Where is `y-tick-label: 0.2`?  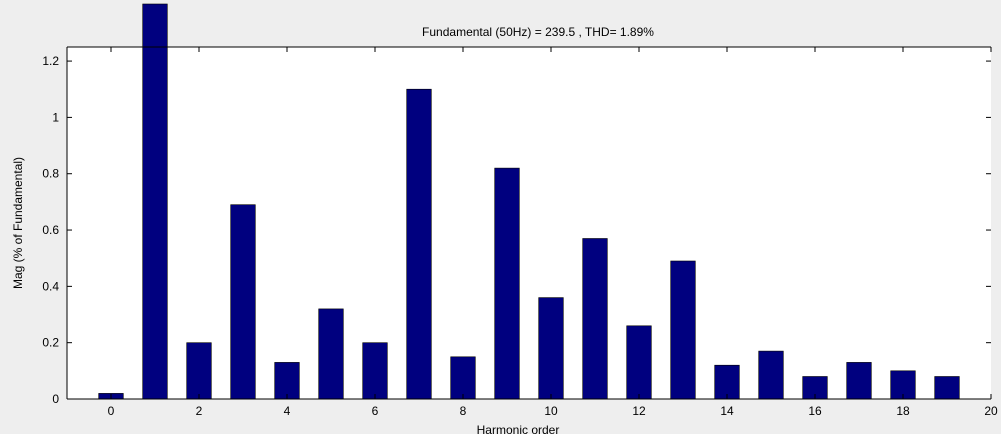
y-tick-label: 0.2 is located at coordinates (50, 343).